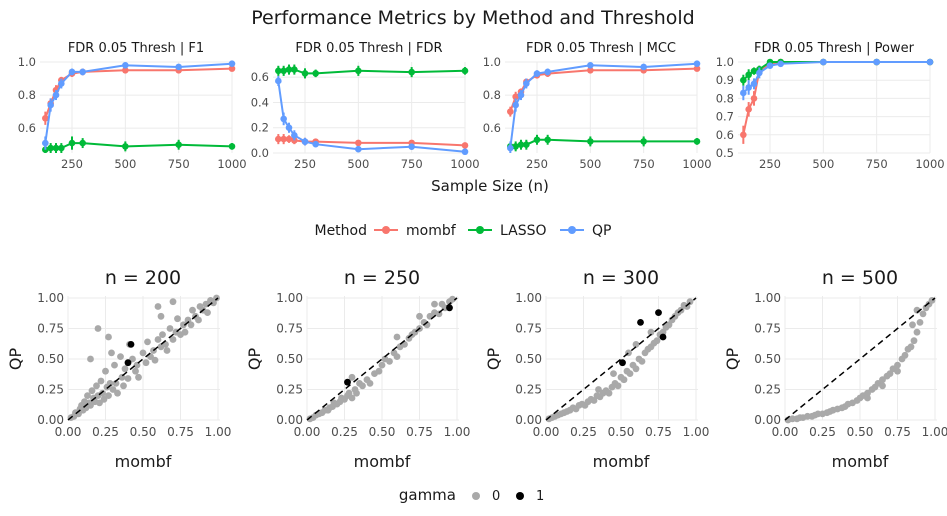 The image size is (947, 516). I want to click on panel-background, so click(834, 107).